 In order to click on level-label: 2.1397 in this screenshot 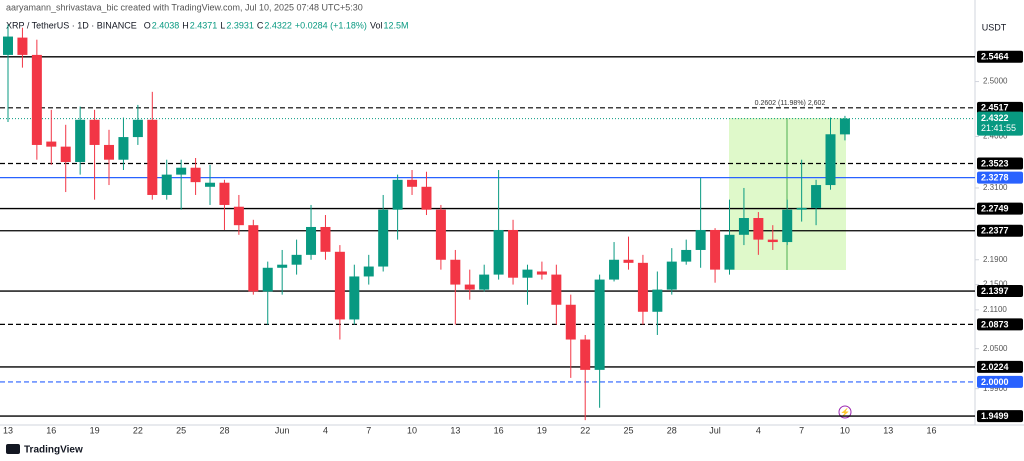, I will do `click(995, 291)`.